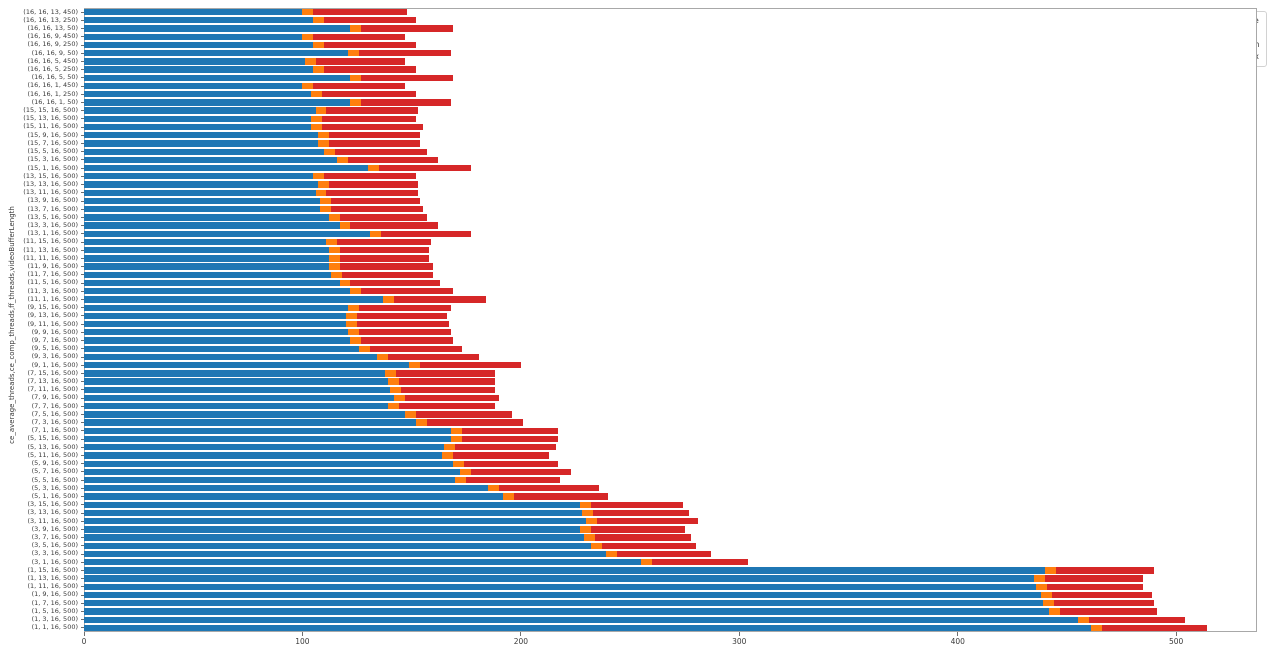 The image size is (1280, 659). Describe the element at coordinates (54, 594) in the screenshot. I see `y-tick-label: (1, 9, 16, 500)` at that location.